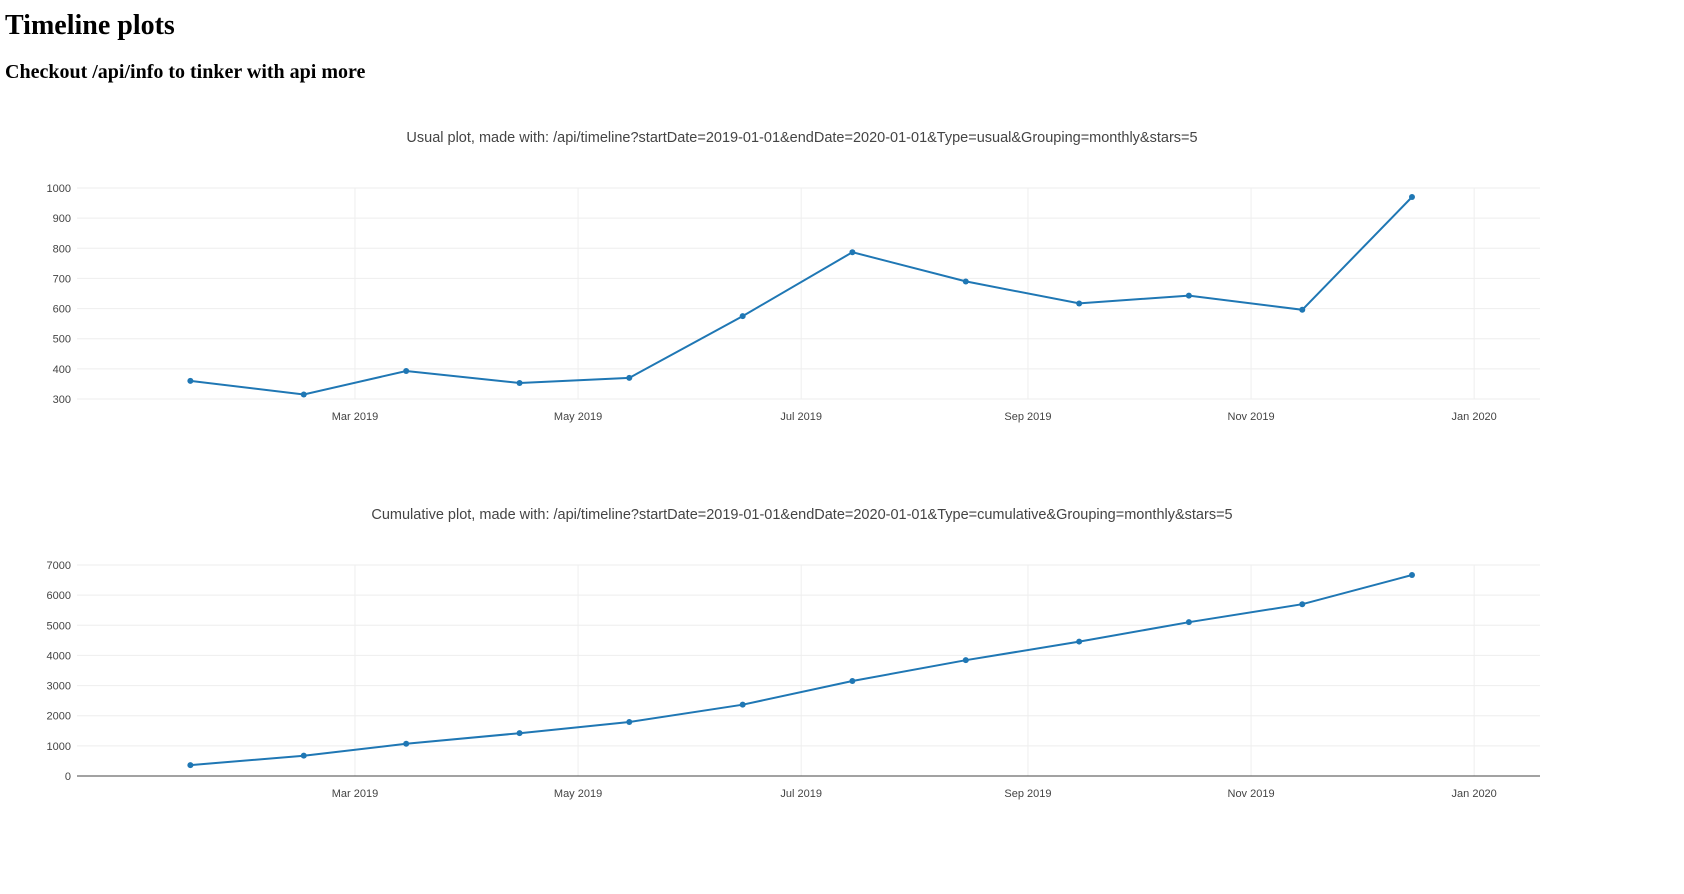 The height and width of the screenshot is (894, 1684). What do you see at coordinates (62, 219) in the screenshot?
I see `usual-plot-ytick-label: 900` at bounding box center [62, 219].